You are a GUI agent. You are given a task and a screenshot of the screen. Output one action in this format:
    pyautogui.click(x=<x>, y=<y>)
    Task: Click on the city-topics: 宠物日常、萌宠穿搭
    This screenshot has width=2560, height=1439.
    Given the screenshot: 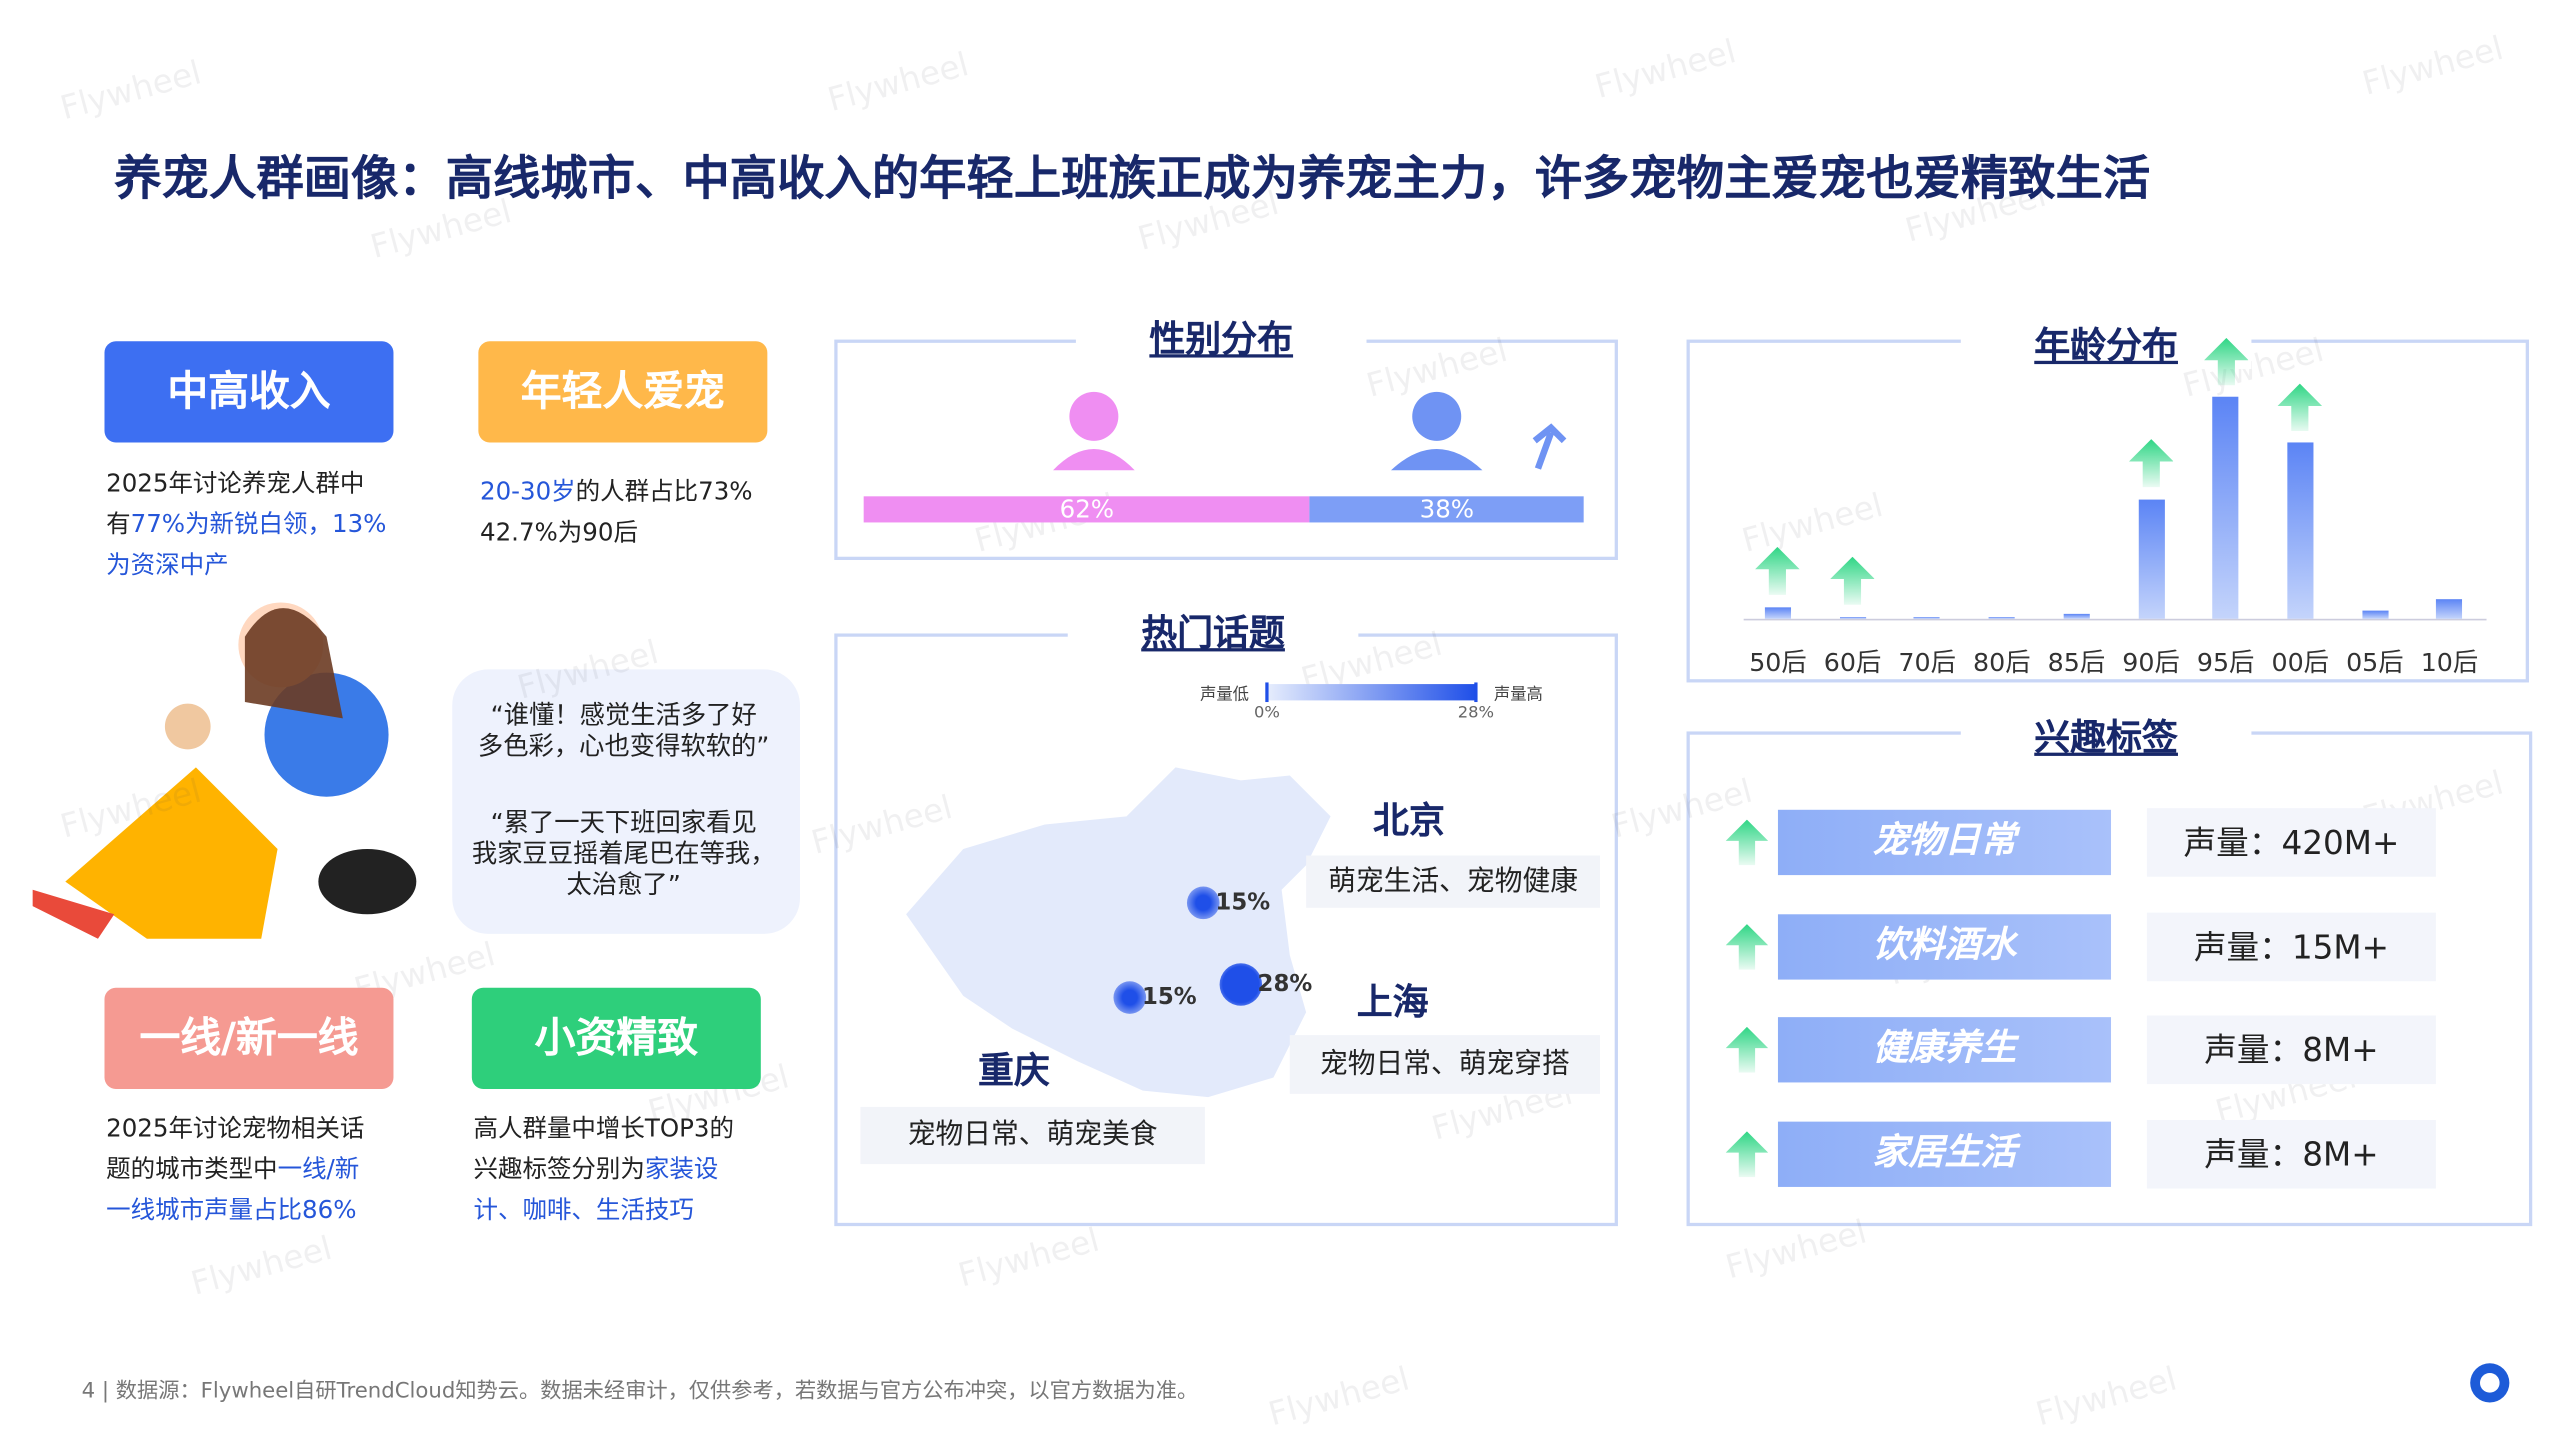 What is the action you would take?
    pyautogui.click(x=1444, y=1064)
    